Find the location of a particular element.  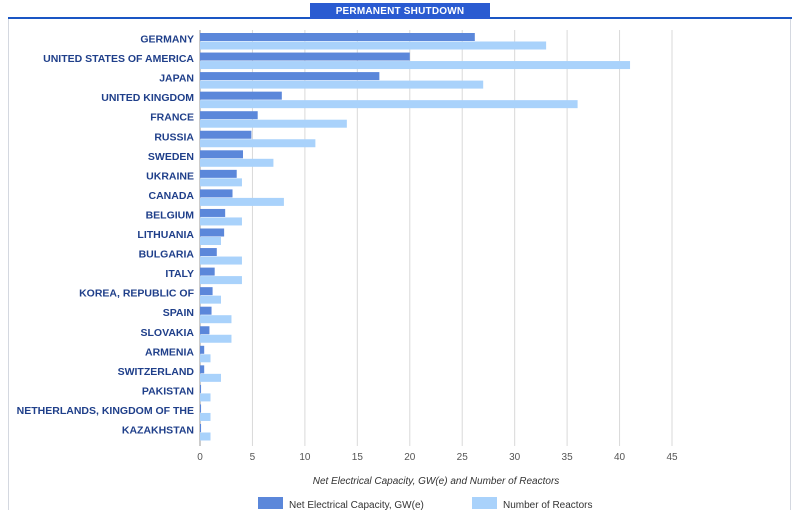

x-tick-label: 45 is located at coordinates (672, 457).